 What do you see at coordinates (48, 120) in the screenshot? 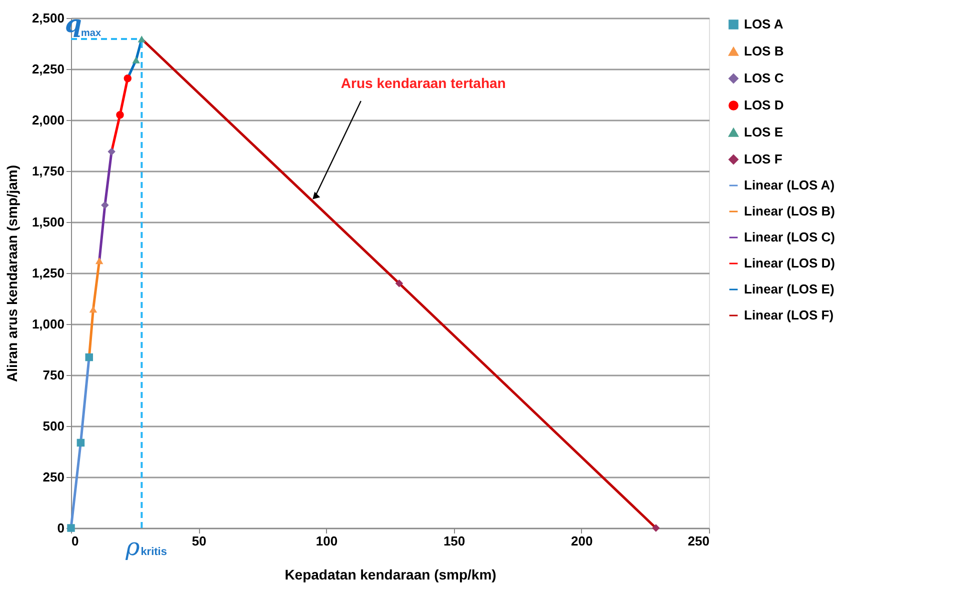
I see `y-tick-label: 2,000` at bounding box center [48, 120].